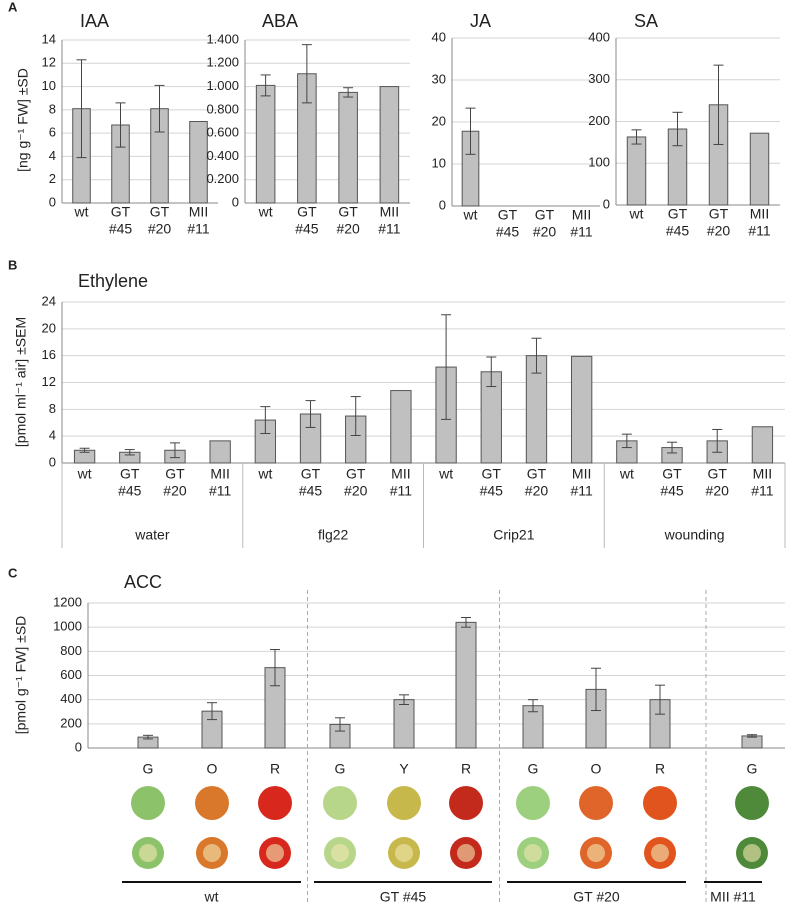 The image size is (793, 913). I want to click on y-tick-label: 14, so click(49, 38).